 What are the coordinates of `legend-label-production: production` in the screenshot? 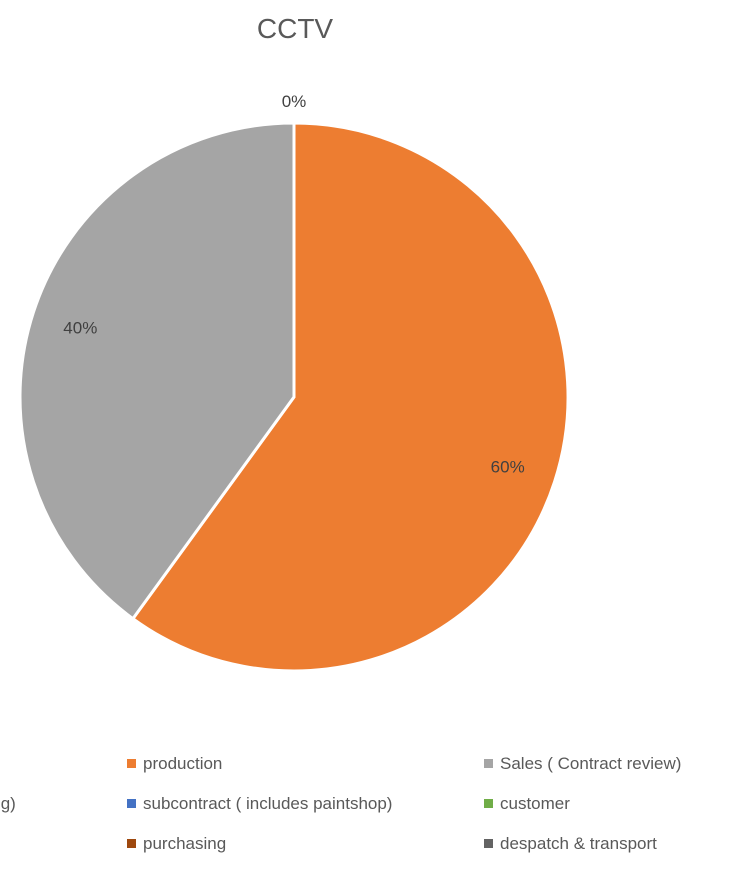 It's located at (182, 763).